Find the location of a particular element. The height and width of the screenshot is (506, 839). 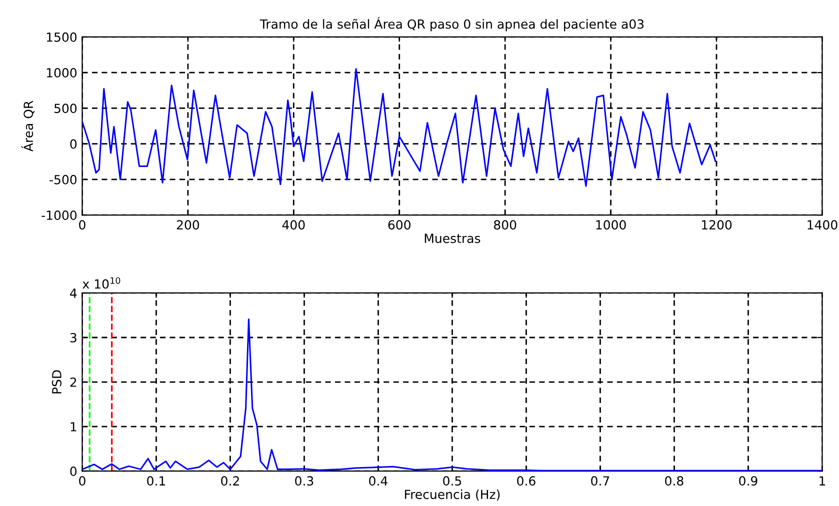

chart-title: Tramo de la señal Área QR paso 0 sin apnea del paciente a03 is located at coordinates (452, 24).